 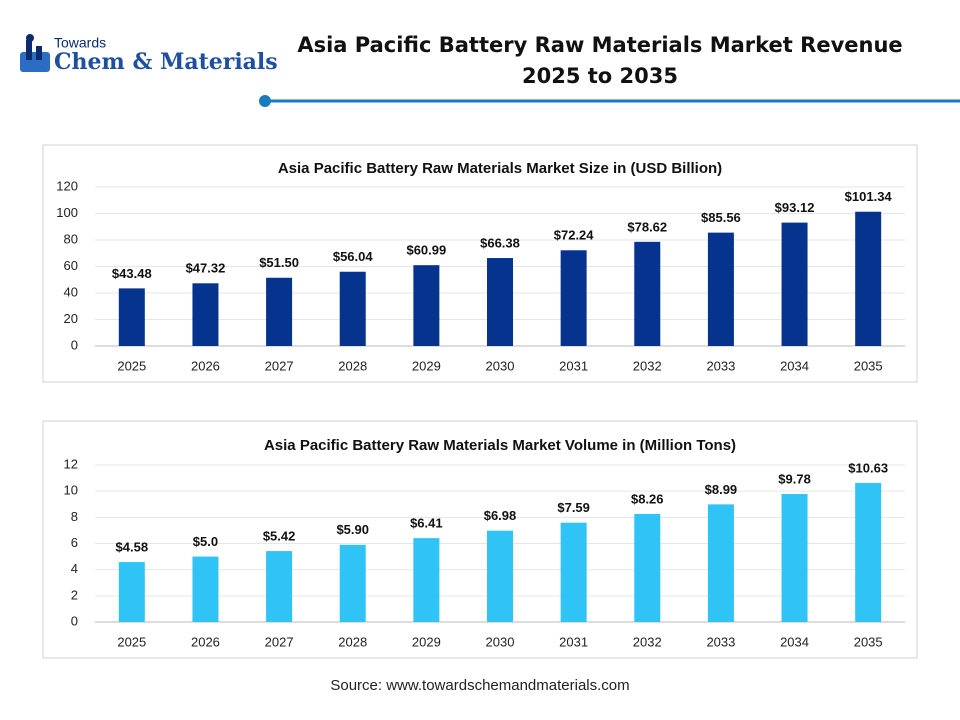 I want to click on value-label: $10.63, so click(x=868, y=467).